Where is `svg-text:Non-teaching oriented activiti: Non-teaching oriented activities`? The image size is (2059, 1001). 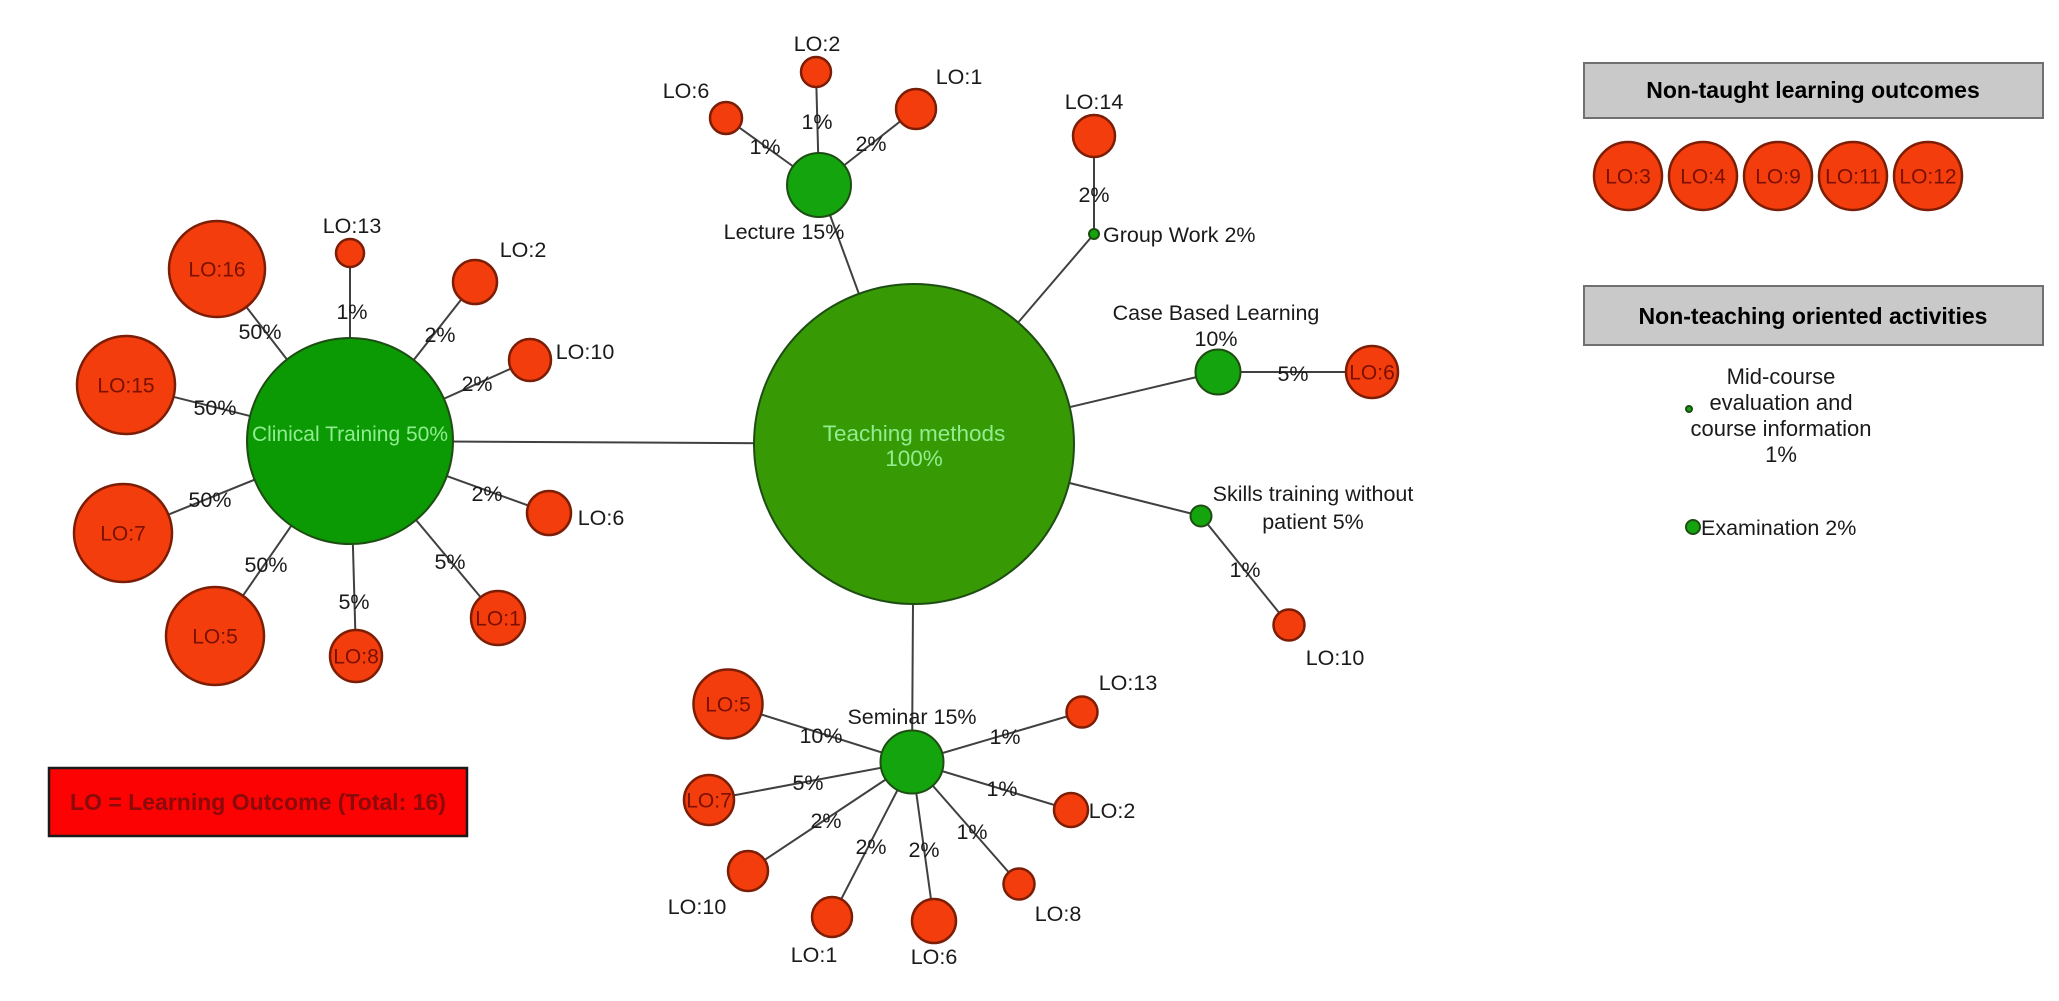 svg-text:Non-teaching oriented activiti: Non-teaching oriented activities is located at coordinates (1813, 316).